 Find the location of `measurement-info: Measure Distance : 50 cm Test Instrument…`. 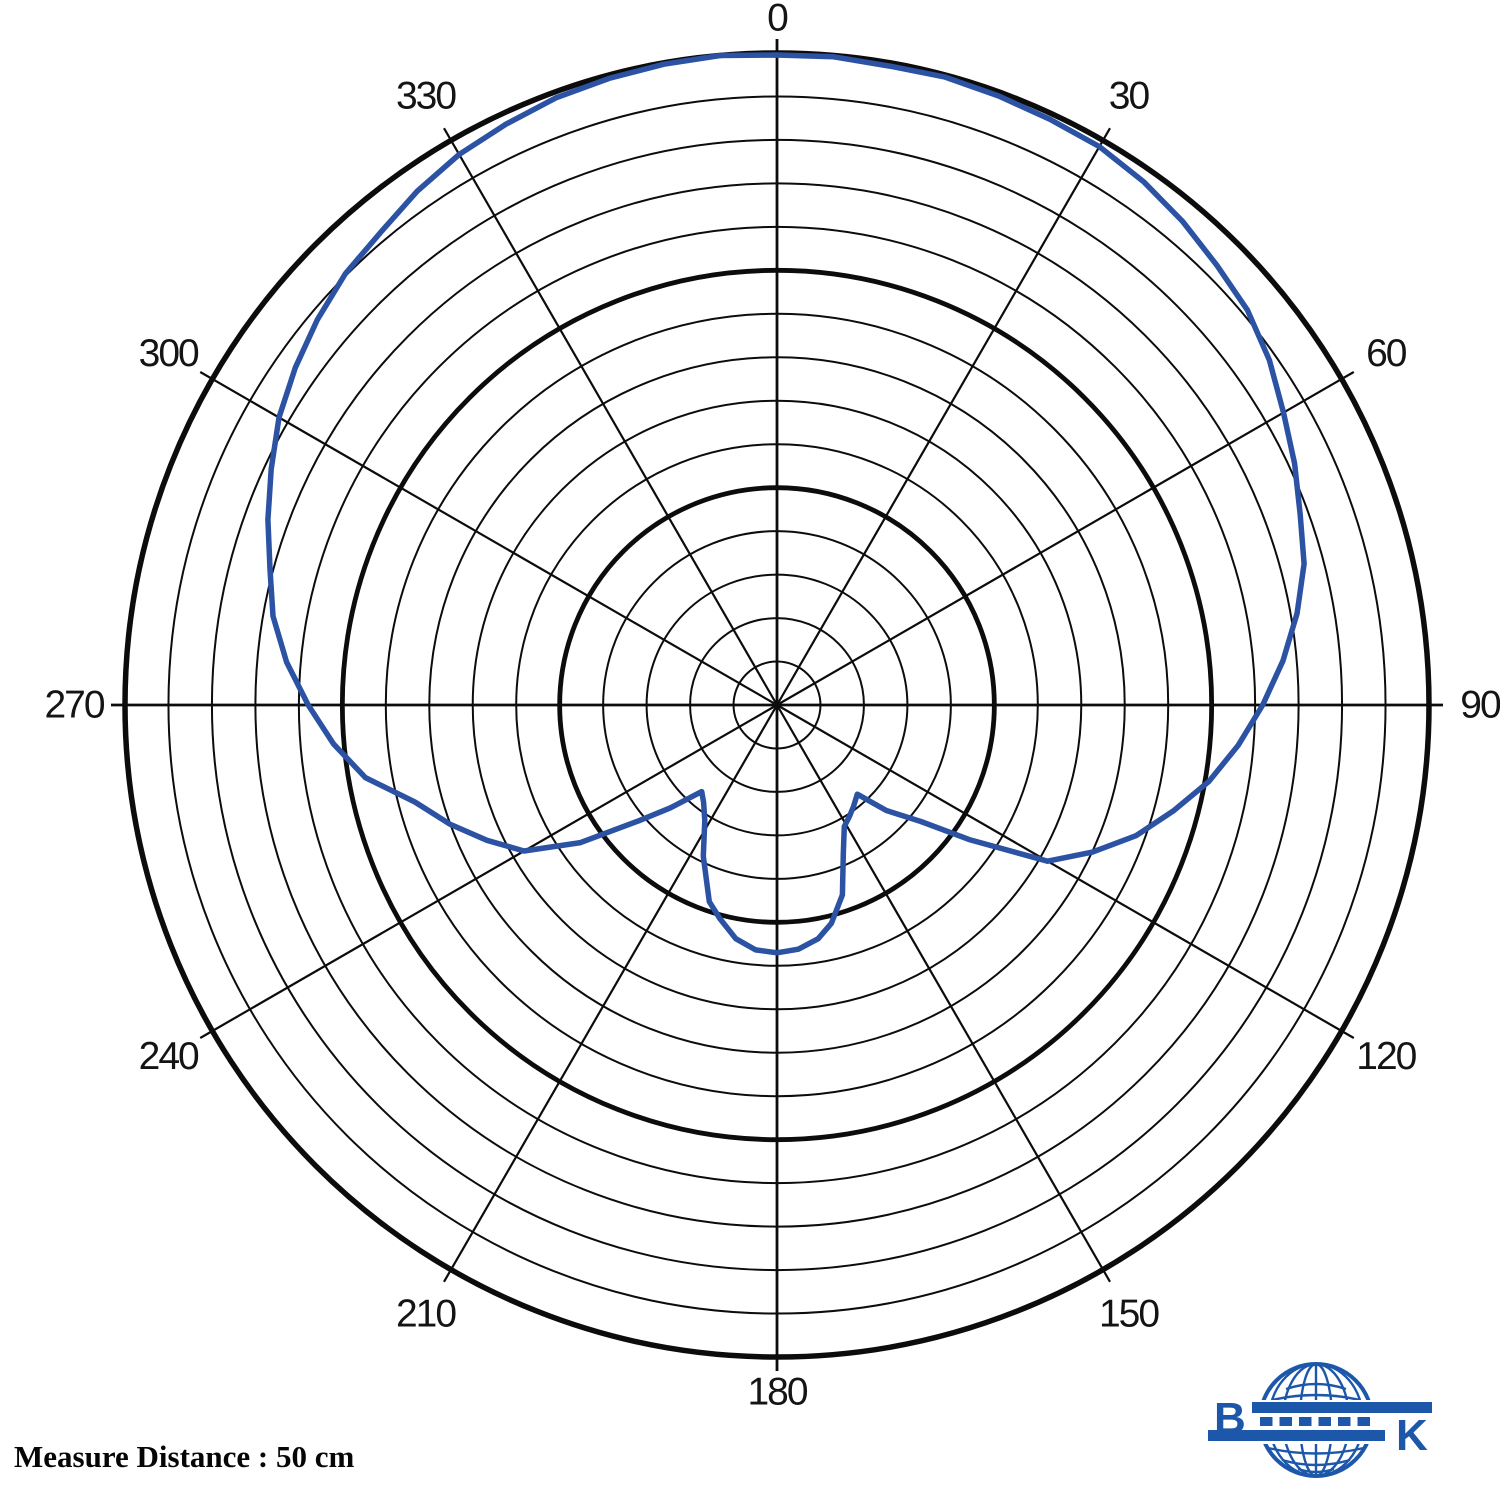

measurement-info: Measure Distance : 50 cm Test Instrument… is located at coordinates (315, 1436).